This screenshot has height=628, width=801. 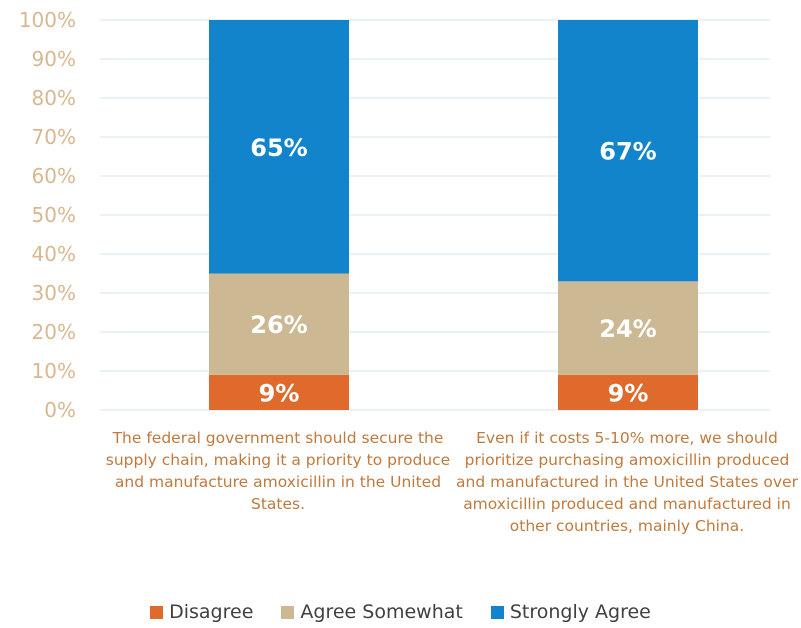 What do you see at coordinates (54, 176) in the screenshot?
I see `y-tick-label: 60%` at bounding box center [54, 176].